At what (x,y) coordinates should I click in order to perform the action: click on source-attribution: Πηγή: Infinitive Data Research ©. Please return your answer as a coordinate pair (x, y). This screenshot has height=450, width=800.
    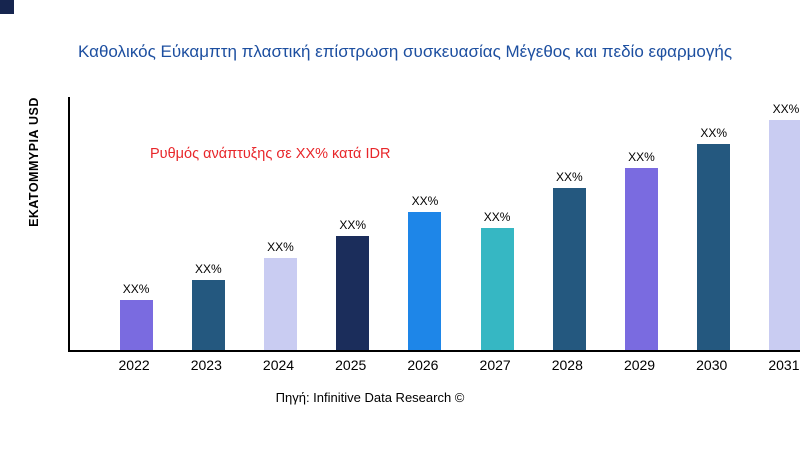
    Looking at the image, I should click on (370, 397).